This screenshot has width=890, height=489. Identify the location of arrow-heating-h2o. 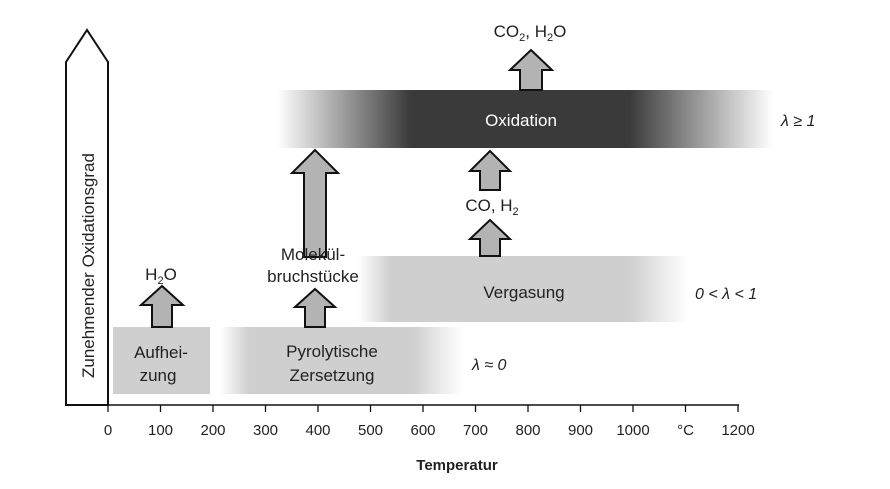
(162, 306).